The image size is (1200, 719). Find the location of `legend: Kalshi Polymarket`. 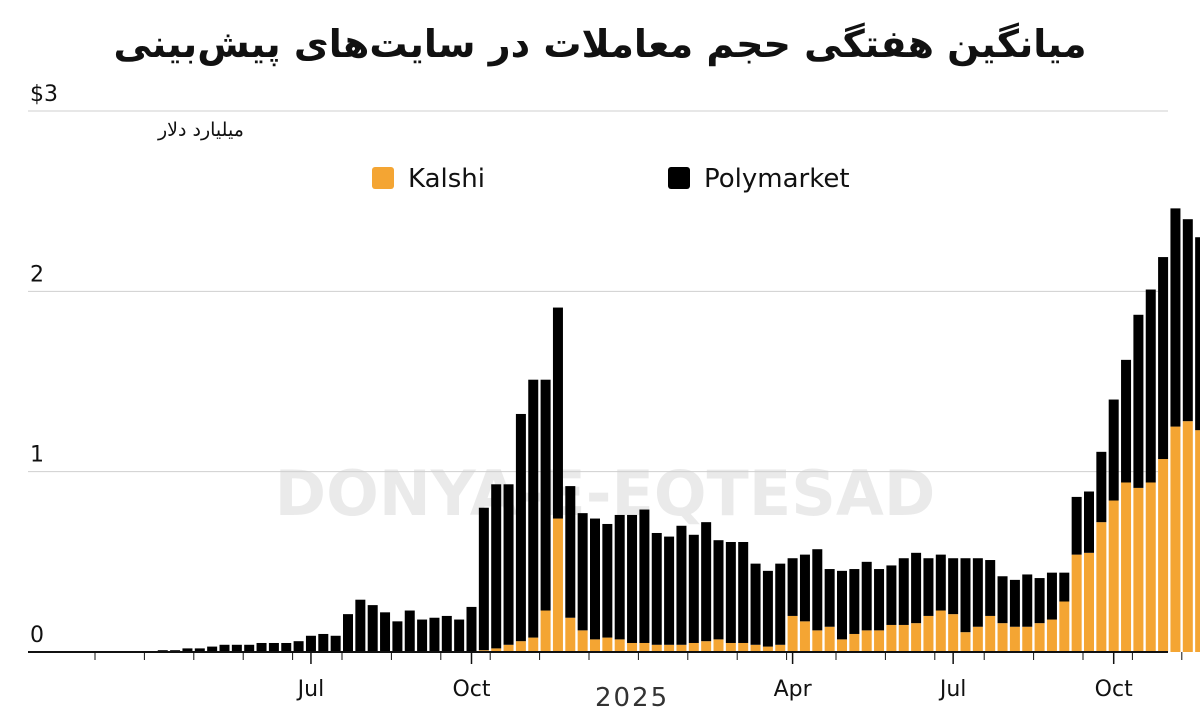

legend: Kalshi Polymarket is located at coordinates (611, 179).